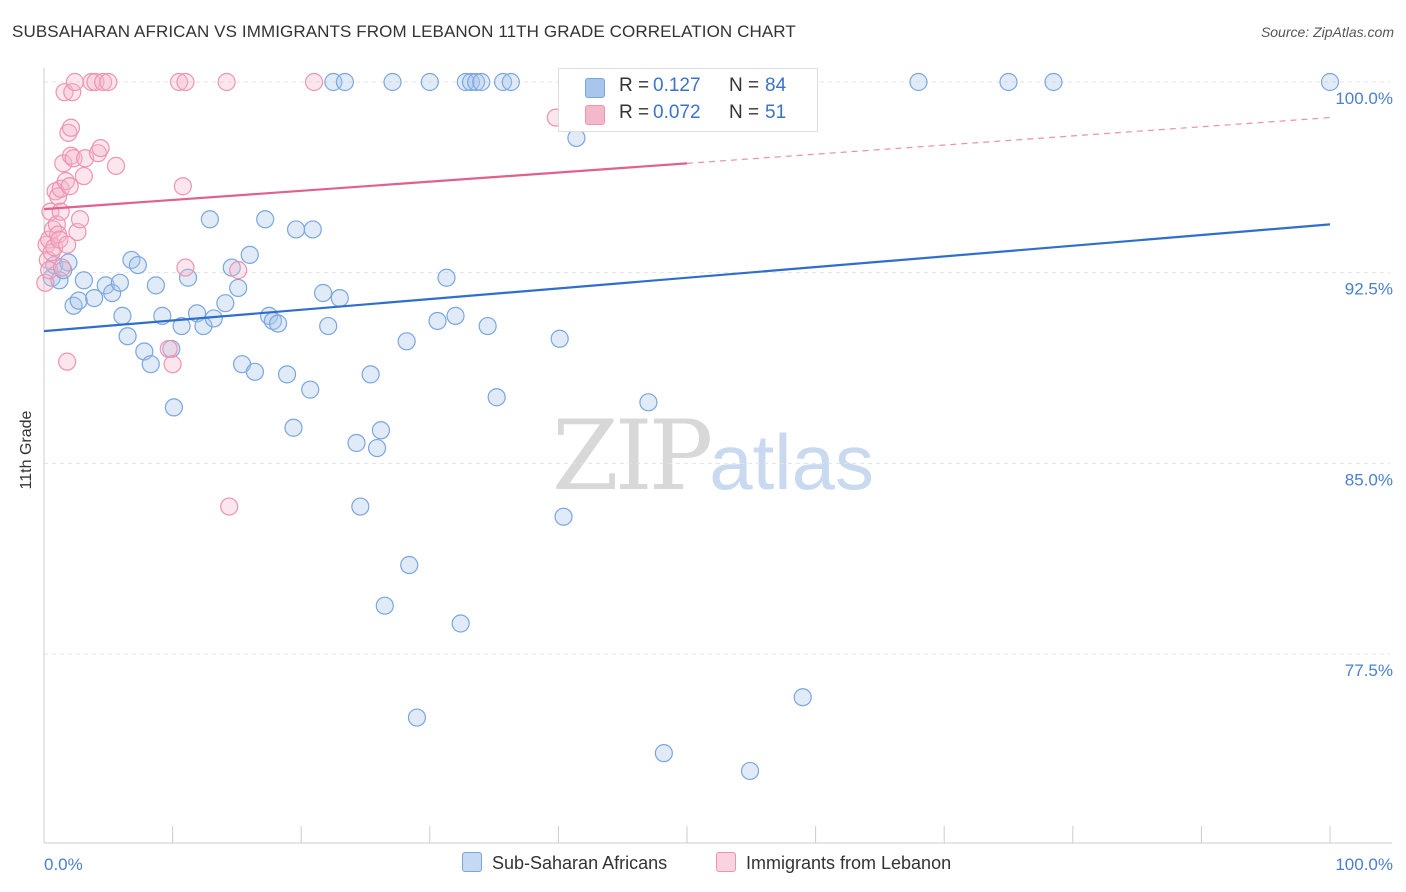 This screenshot has height=892, width=1406. I want to click on x-tick-label: 0.0%, so click(63, 864).